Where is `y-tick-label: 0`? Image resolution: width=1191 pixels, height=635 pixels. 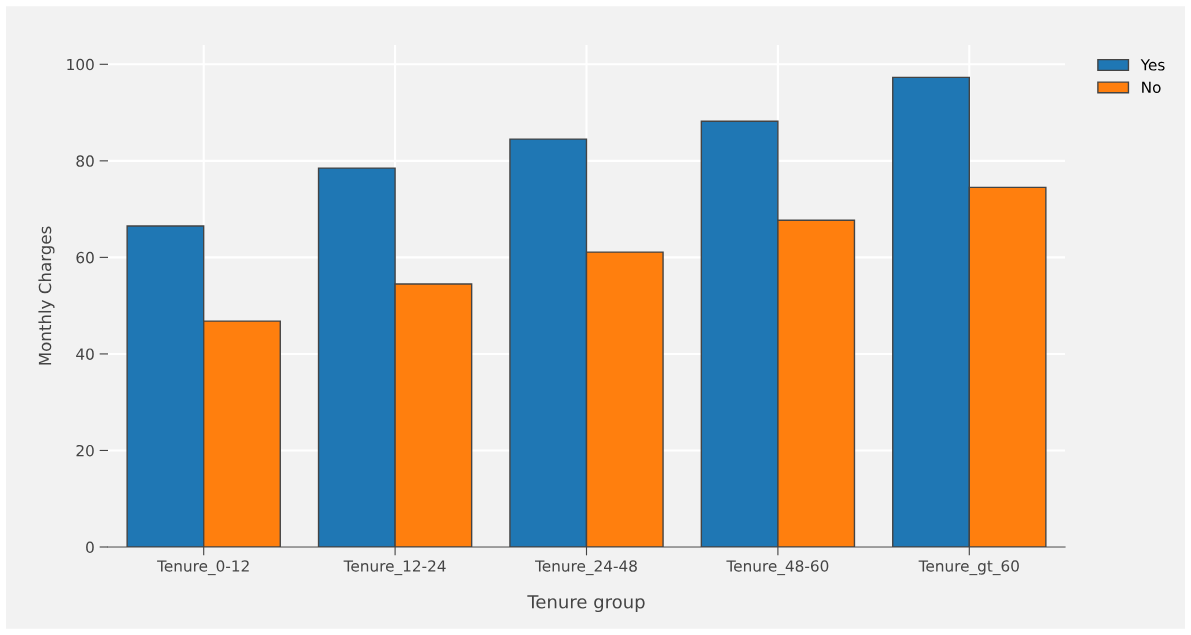
y-tick-label: 0 is located at coordinates (90, 547).